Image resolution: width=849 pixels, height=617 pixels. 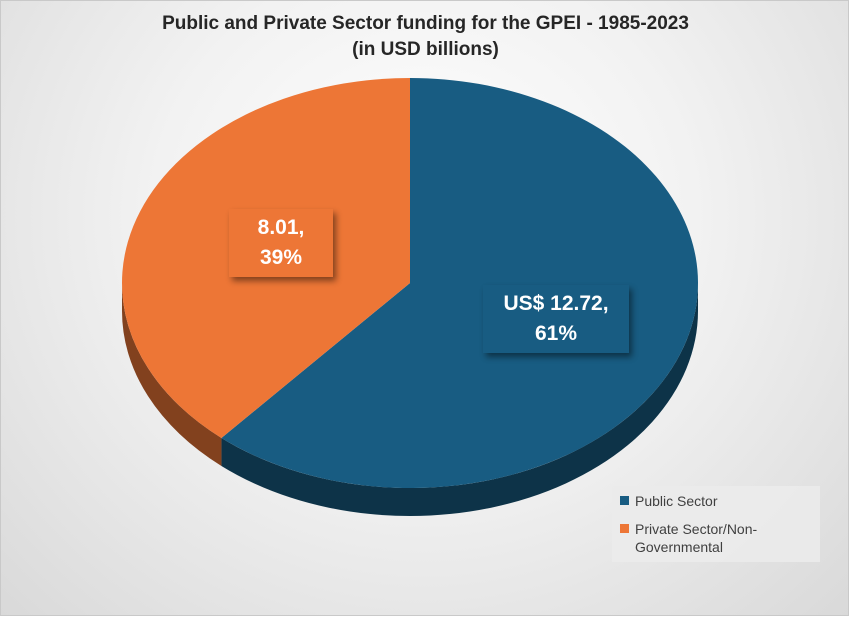 I want to click on data-label-private-value: 8.01,, so click(x=281, y=227).